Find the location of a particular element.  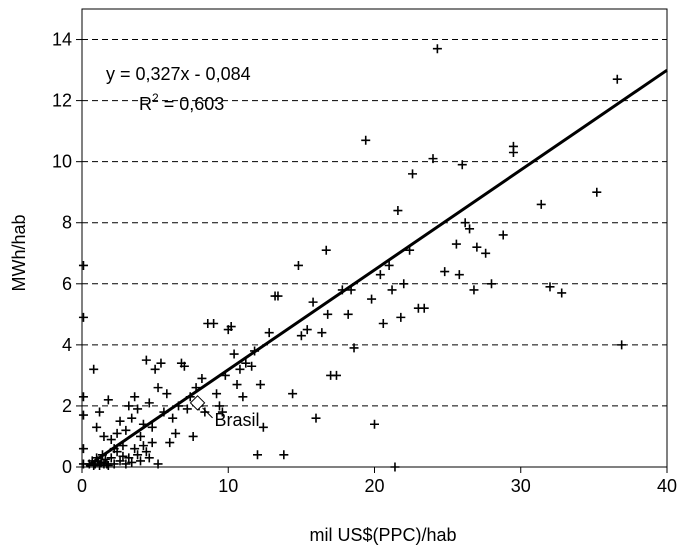

equation-text: y = 0,327x - 0,084 is located at coordinates (178, 74).